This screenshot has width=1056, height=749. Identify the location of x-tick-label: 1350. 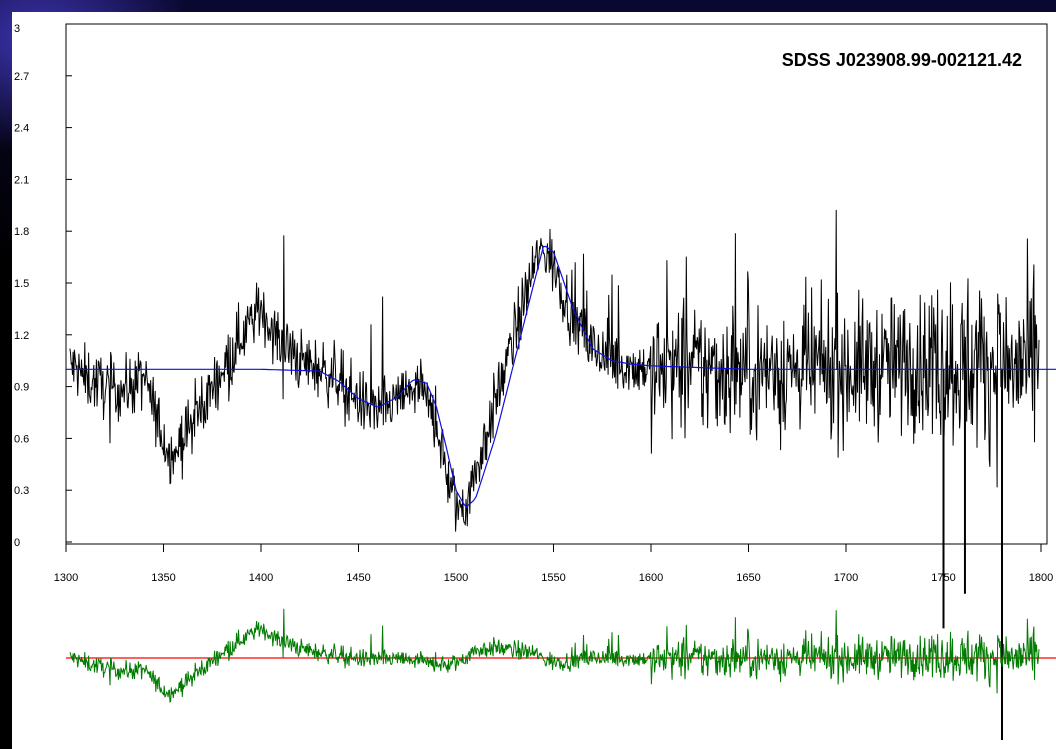
(163, 578).